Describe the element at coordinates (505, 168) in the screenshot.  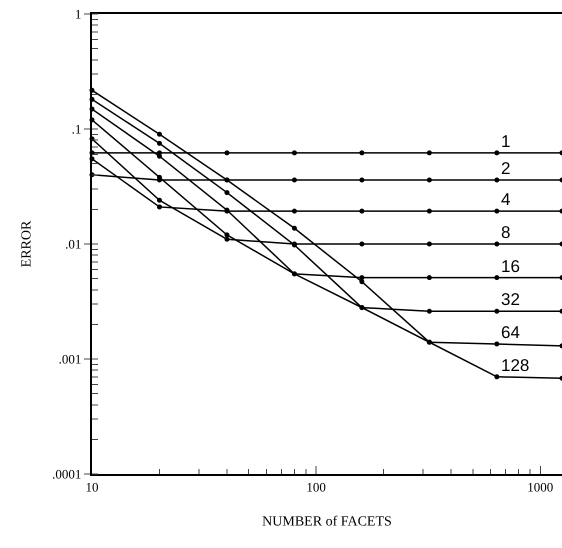
I see `series-label: 2` at that location.